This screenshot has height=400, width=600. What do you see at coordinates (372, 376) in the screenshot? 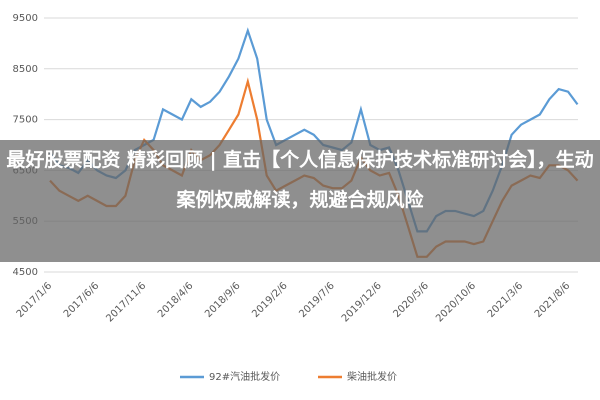
I see `legend-label: 柴油批发价` at bounding box center [372, 376].